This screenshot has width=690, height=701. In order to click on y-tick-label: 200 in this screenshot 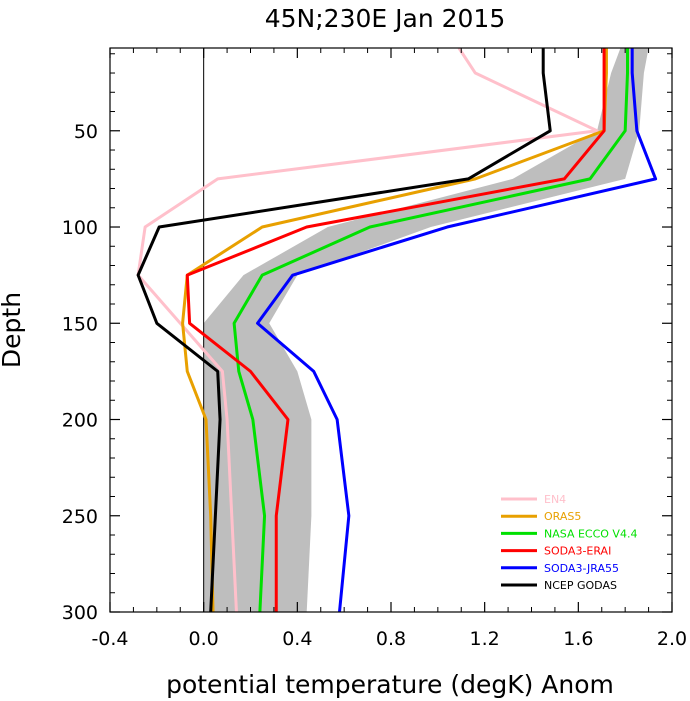, I will do `click(80, 421)`.